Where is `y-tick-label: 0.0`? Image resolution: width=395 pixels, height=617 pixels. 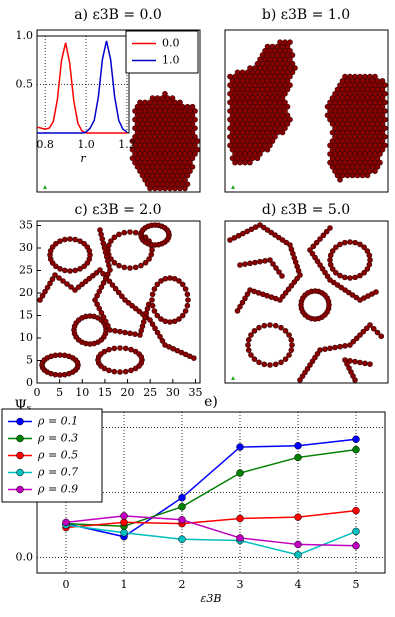
y-tick-label: 0.0 is located at coordinates (25, 556).